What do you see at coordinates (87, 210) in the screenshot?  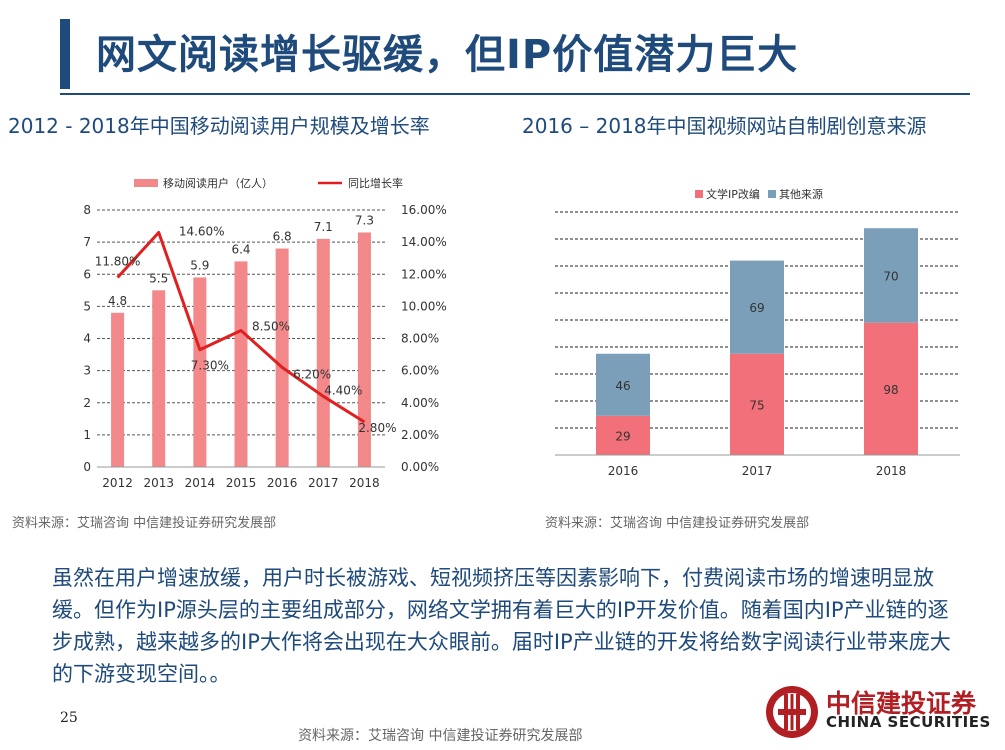 I see `y-left-tick-label: 8` at bounding box center [87, 210].